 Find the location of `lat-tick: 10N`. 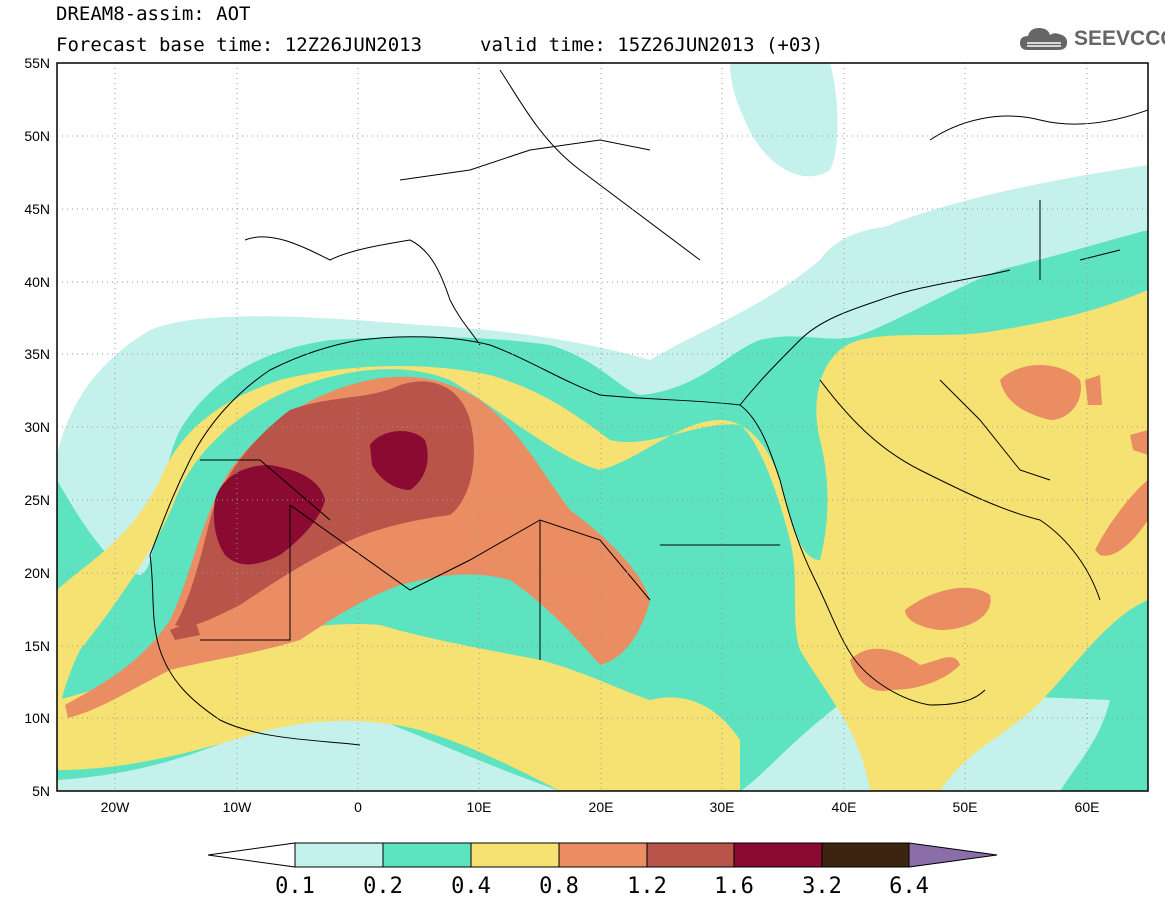

lat-tick: 10N is located at coordinates (37, 718).